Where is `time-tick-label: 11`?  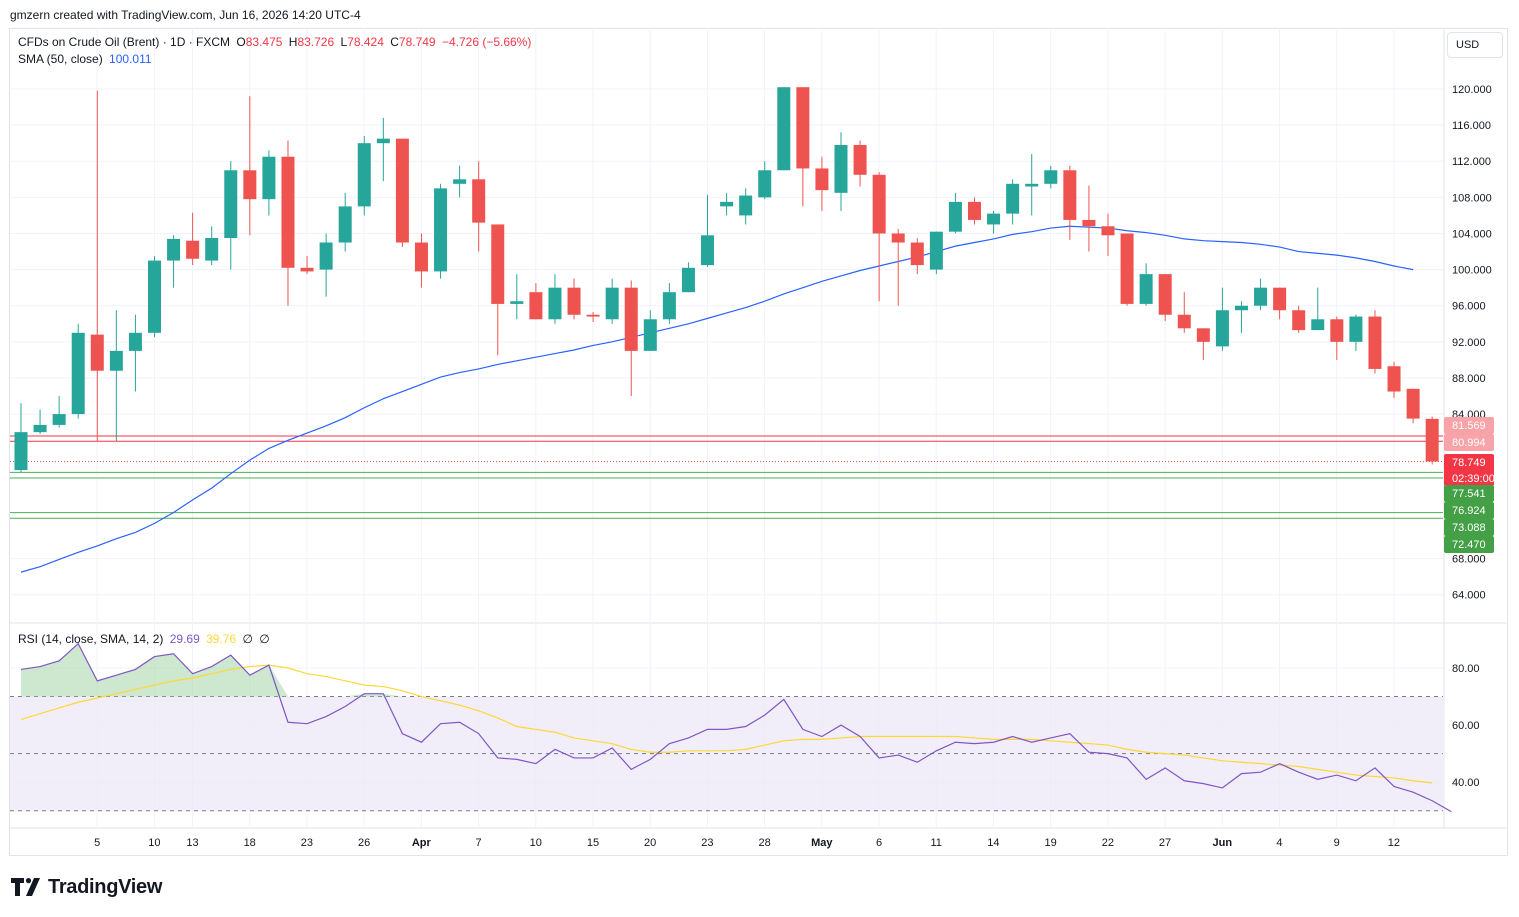
time-tick-label: 11 is located at coordinates (936, 843).